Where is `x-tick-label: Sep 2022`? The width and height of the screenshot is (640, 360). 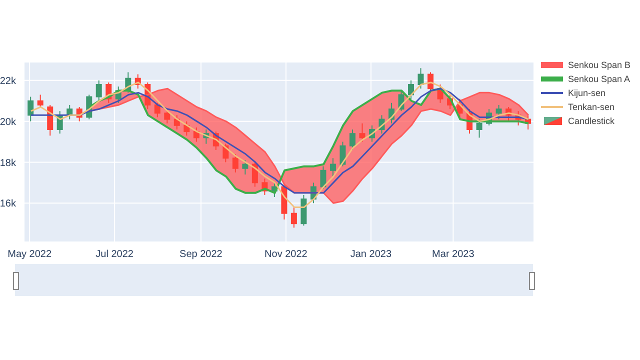 x-tick-label: Sep 2022 is located at coordinates (201, 254).